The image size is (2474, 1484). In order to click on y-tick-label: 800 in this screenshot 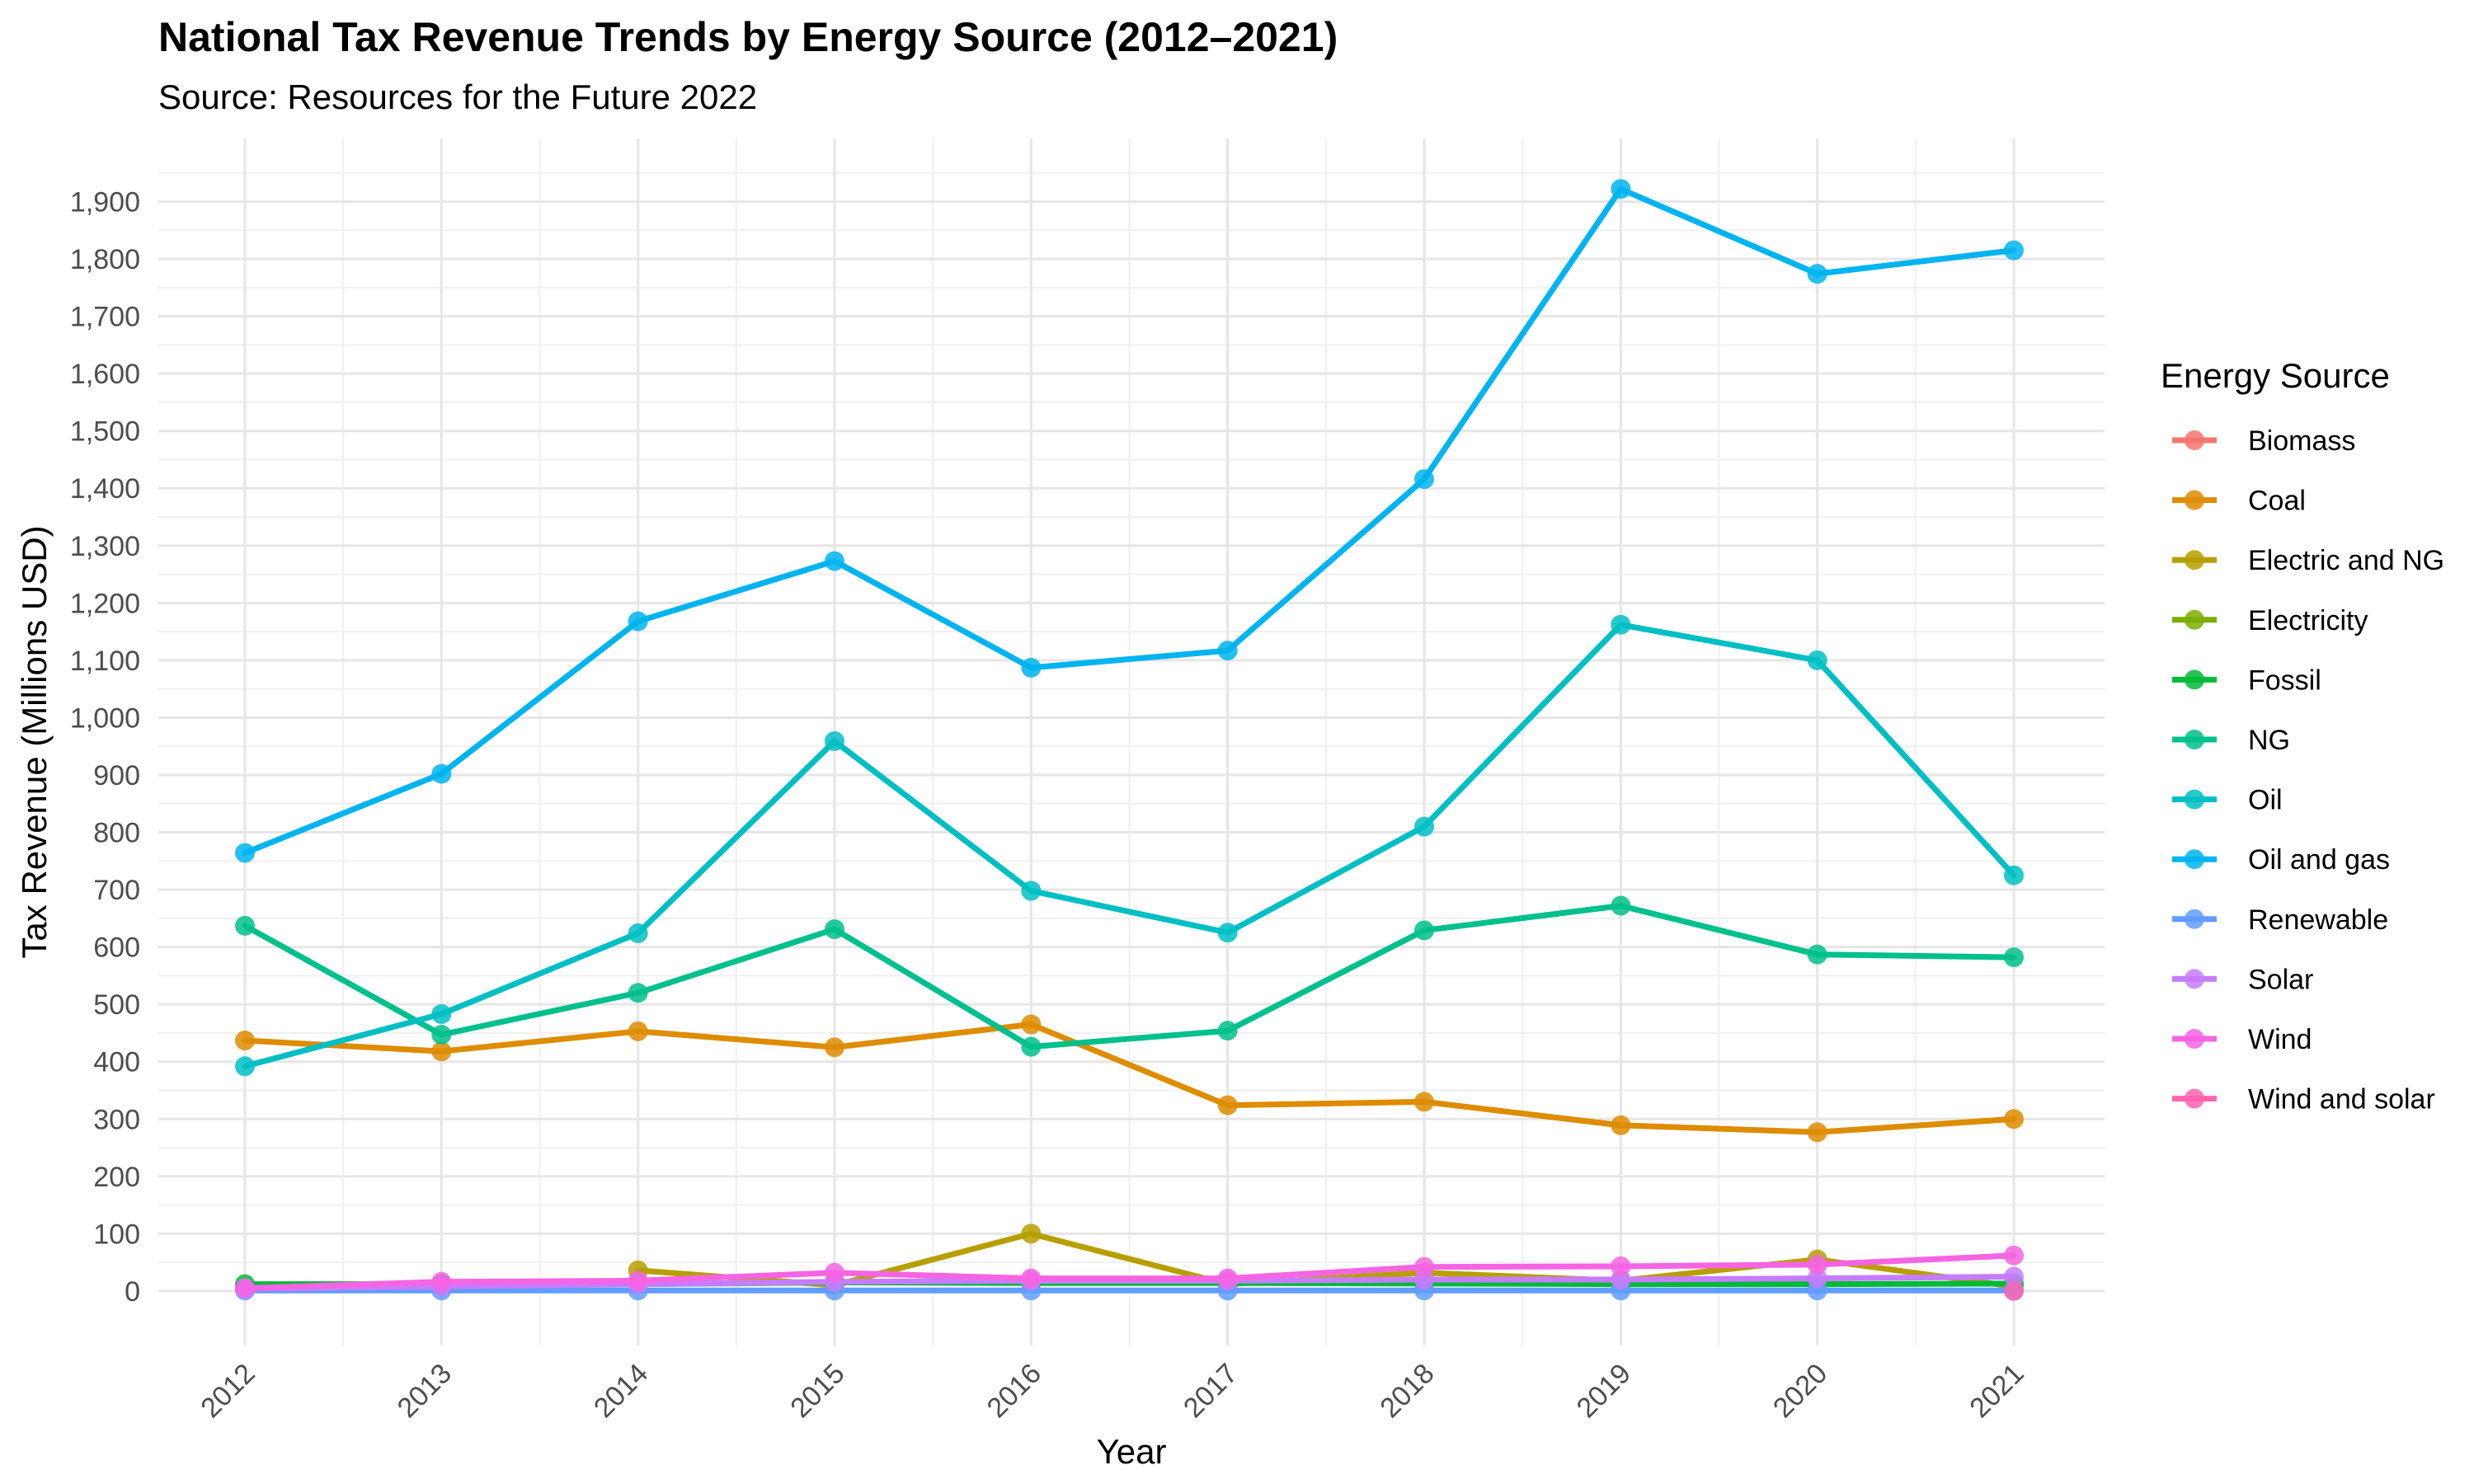, I will do `click(116, 833)`.